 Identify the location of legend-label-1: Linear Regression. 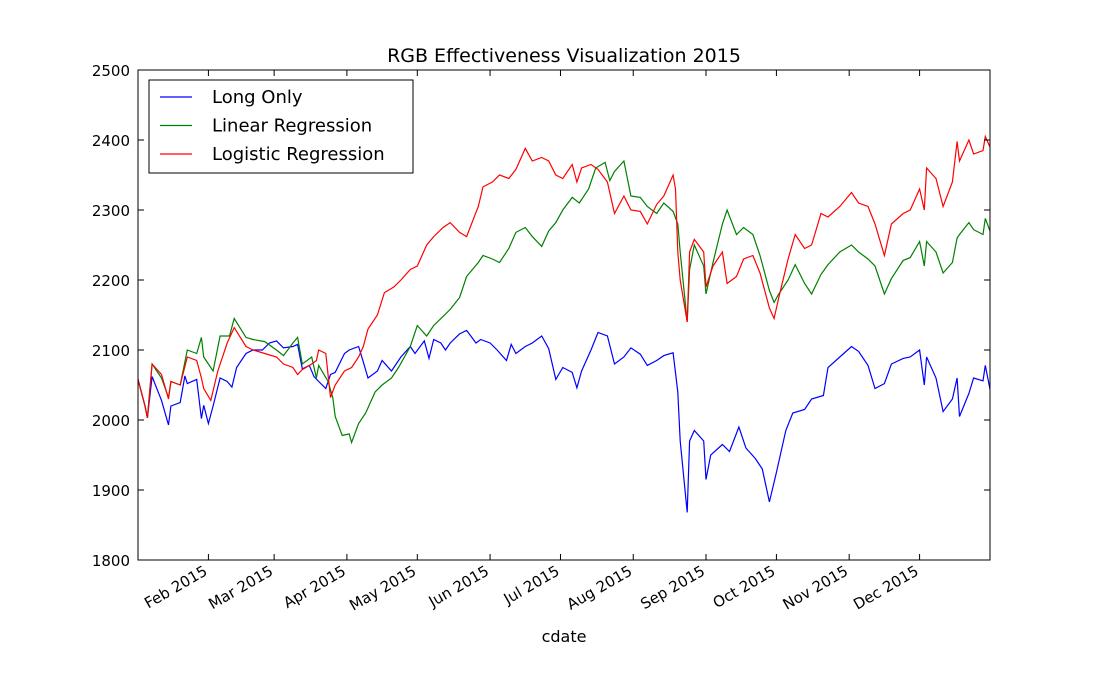
(292, 126).